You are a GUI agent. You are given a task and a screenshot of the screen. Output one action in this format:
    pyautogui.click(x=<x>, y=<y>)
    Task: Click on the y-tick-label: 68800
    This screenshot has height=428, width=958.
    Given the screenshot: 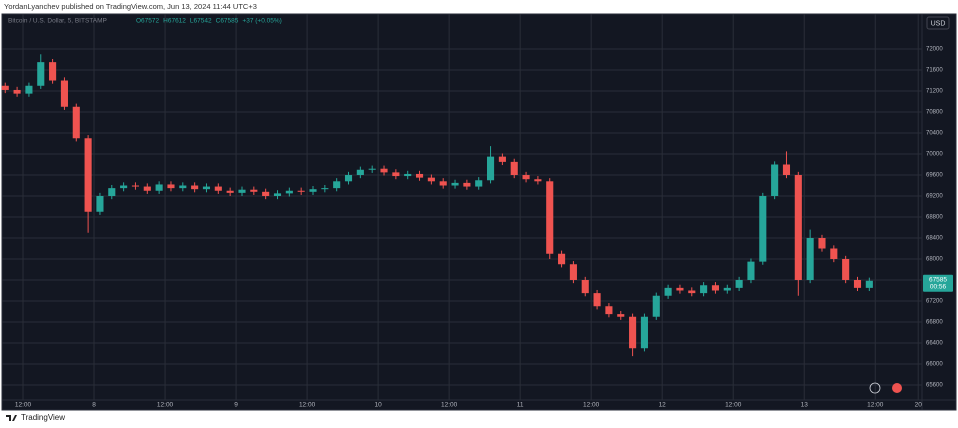 What is the action you would take?
    pyautogui.click(x=934, y=218)
    